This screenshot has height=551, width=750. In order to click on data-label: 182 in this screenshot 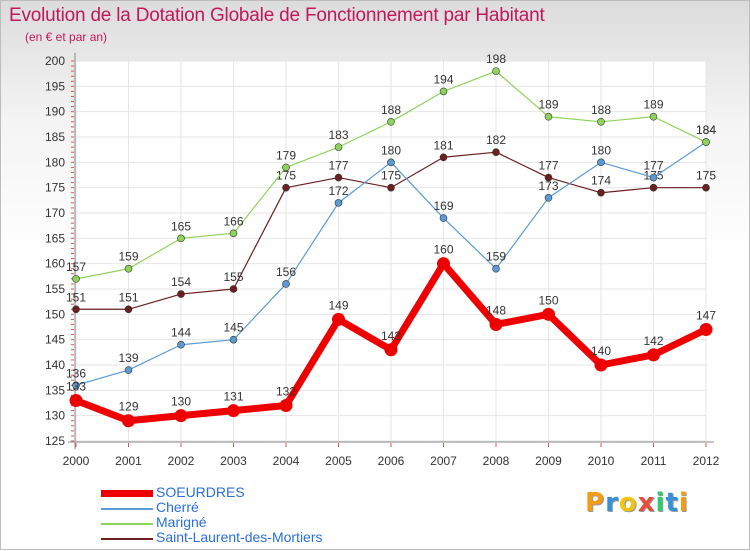, I will do `click(496, 140)`.